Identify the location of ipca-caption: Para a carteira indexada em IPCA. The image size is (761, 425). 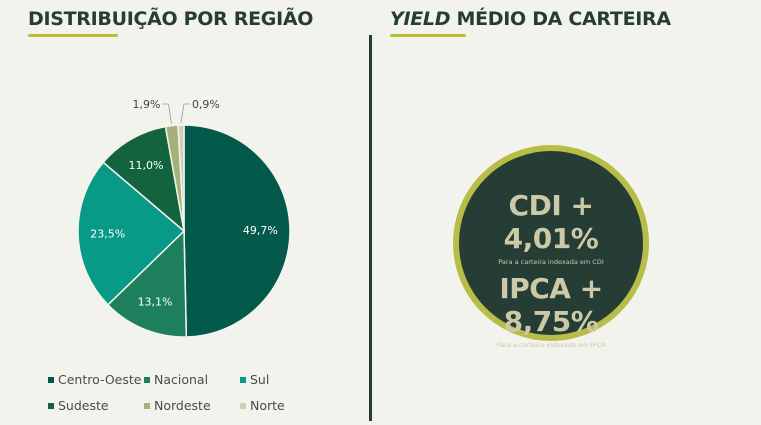
(551, 345).